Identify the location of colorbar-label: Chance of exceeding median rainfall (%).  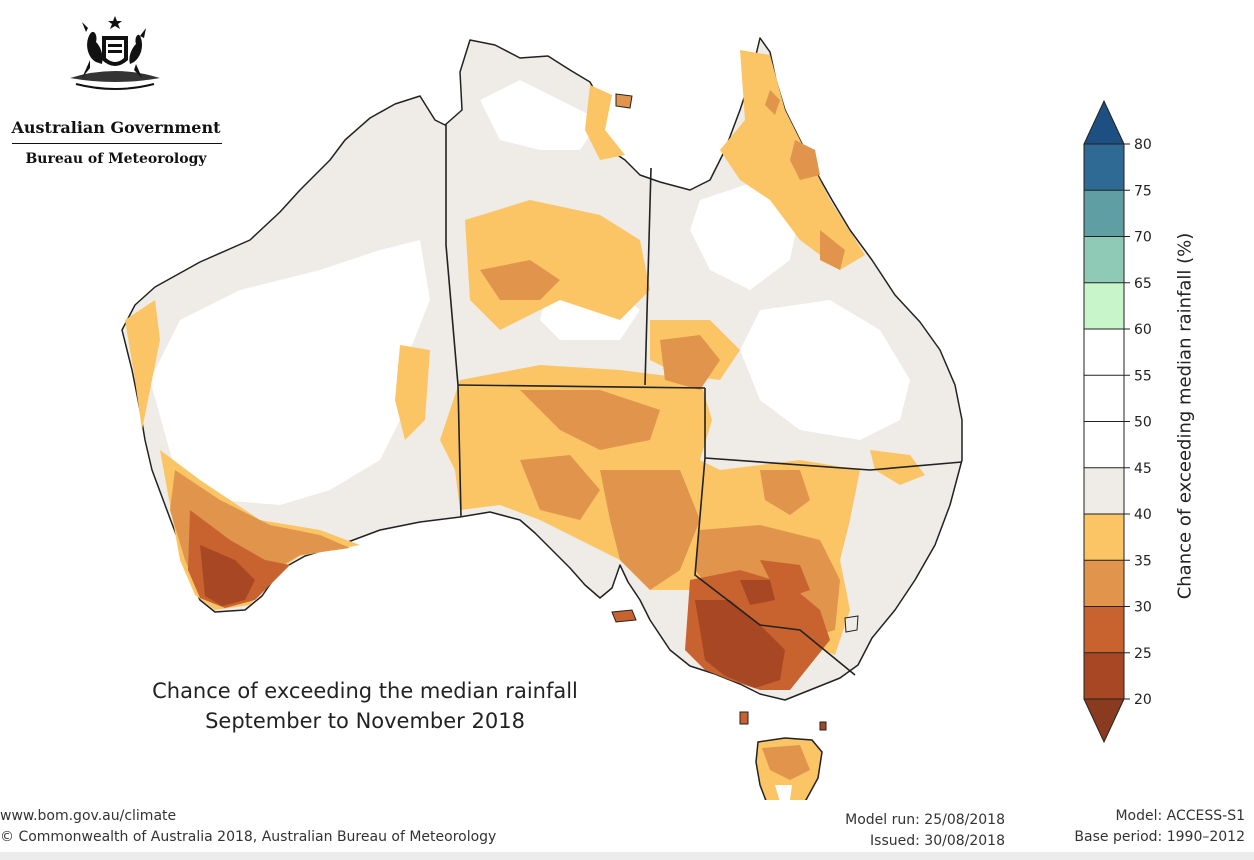
(1185, 416).